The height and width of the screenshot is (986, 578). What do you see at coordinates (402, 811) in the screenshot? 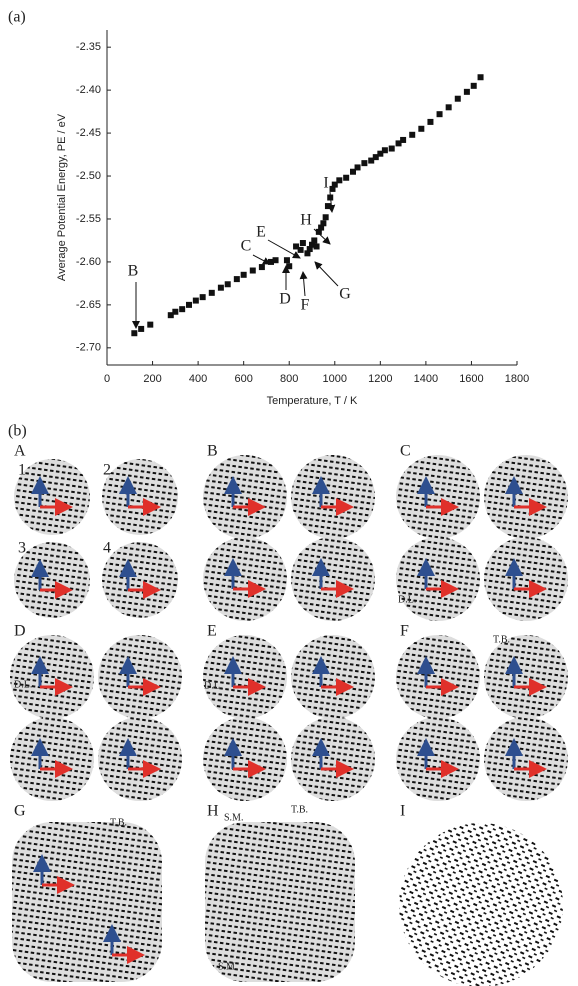
I see `subpanel-label: I` at bounding box center [402, 811].